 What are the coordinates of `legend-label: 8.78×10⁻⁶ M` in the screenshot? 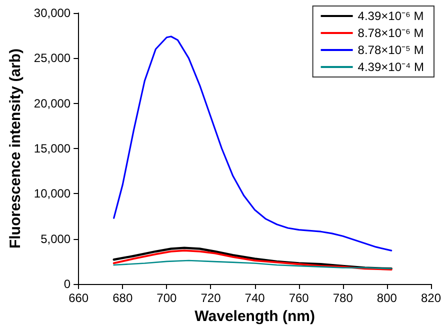 It's located at (391, 33).